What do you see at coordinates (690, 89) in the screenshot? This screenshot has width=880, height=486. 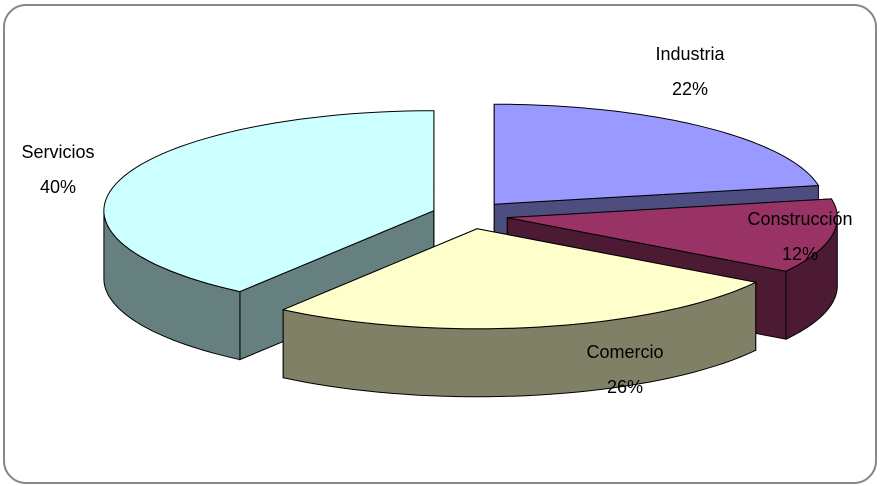 I see `slice-value-label: 22%` at bounding box center [690, 89].